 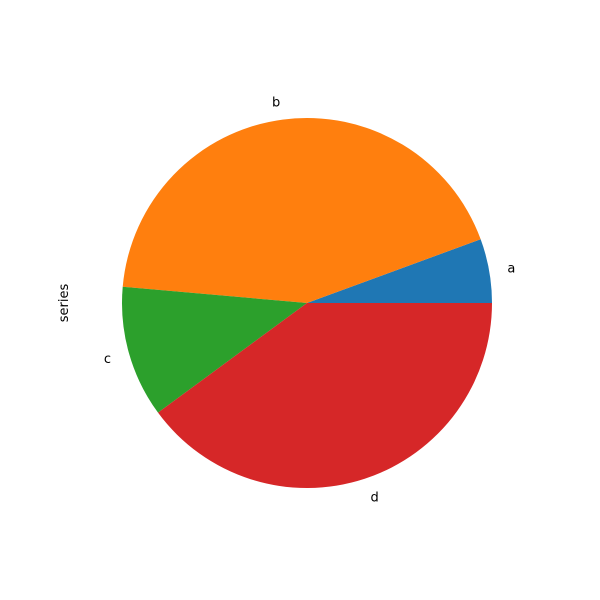 What do you see at coordinates (64, 303) in the screenshot?
I see `y-axis-label: series` at bounding box center [64, 303].